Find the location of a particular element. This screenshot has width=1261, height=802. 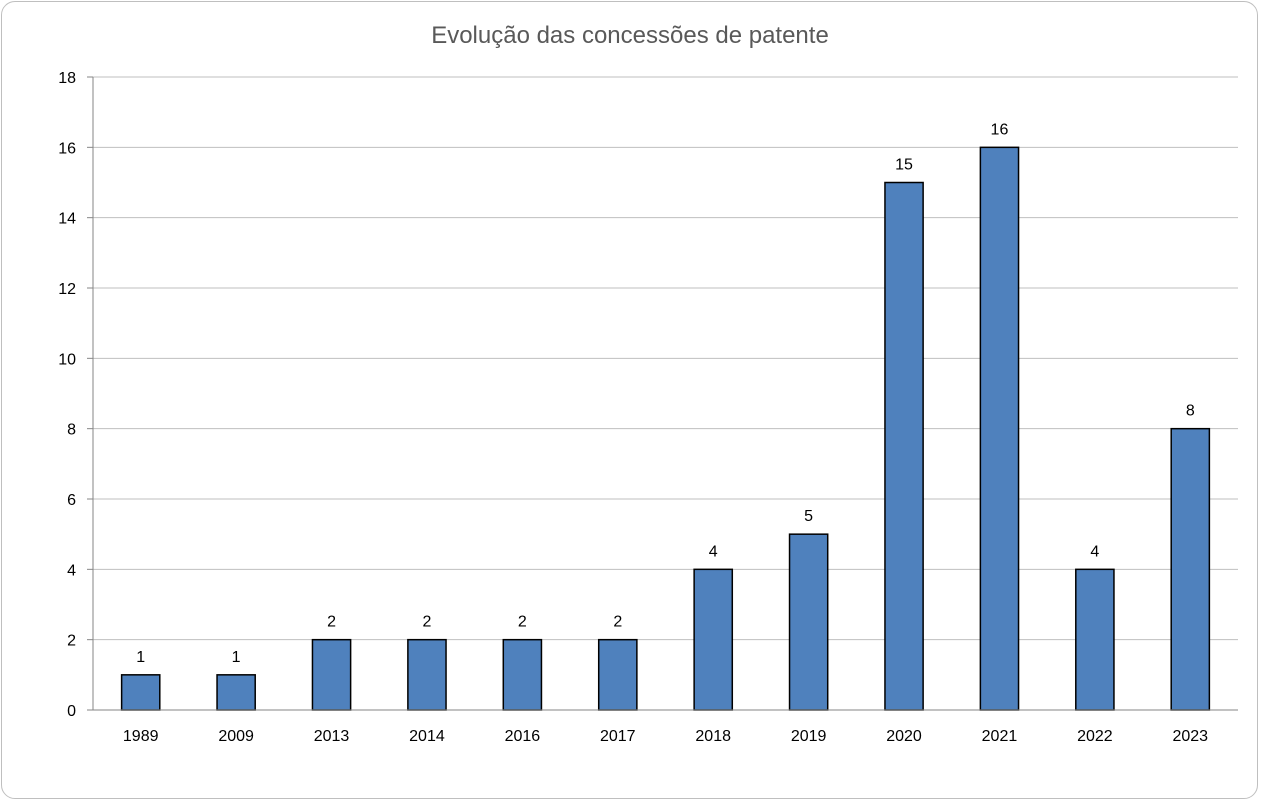

y-tick-label: 10 is located at coordinates (67, 359).